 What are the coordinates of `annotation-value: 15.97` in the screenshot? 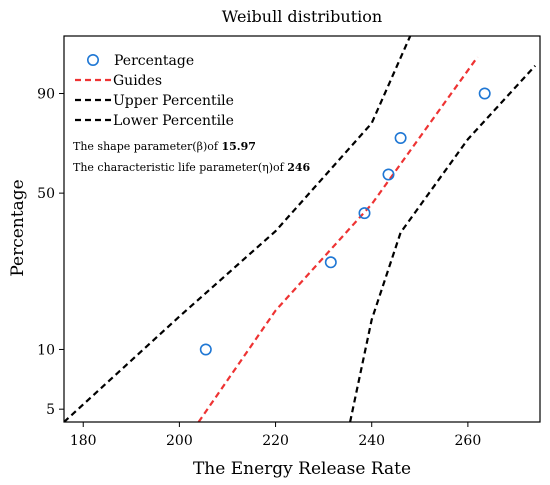 It's located at (238, 146).